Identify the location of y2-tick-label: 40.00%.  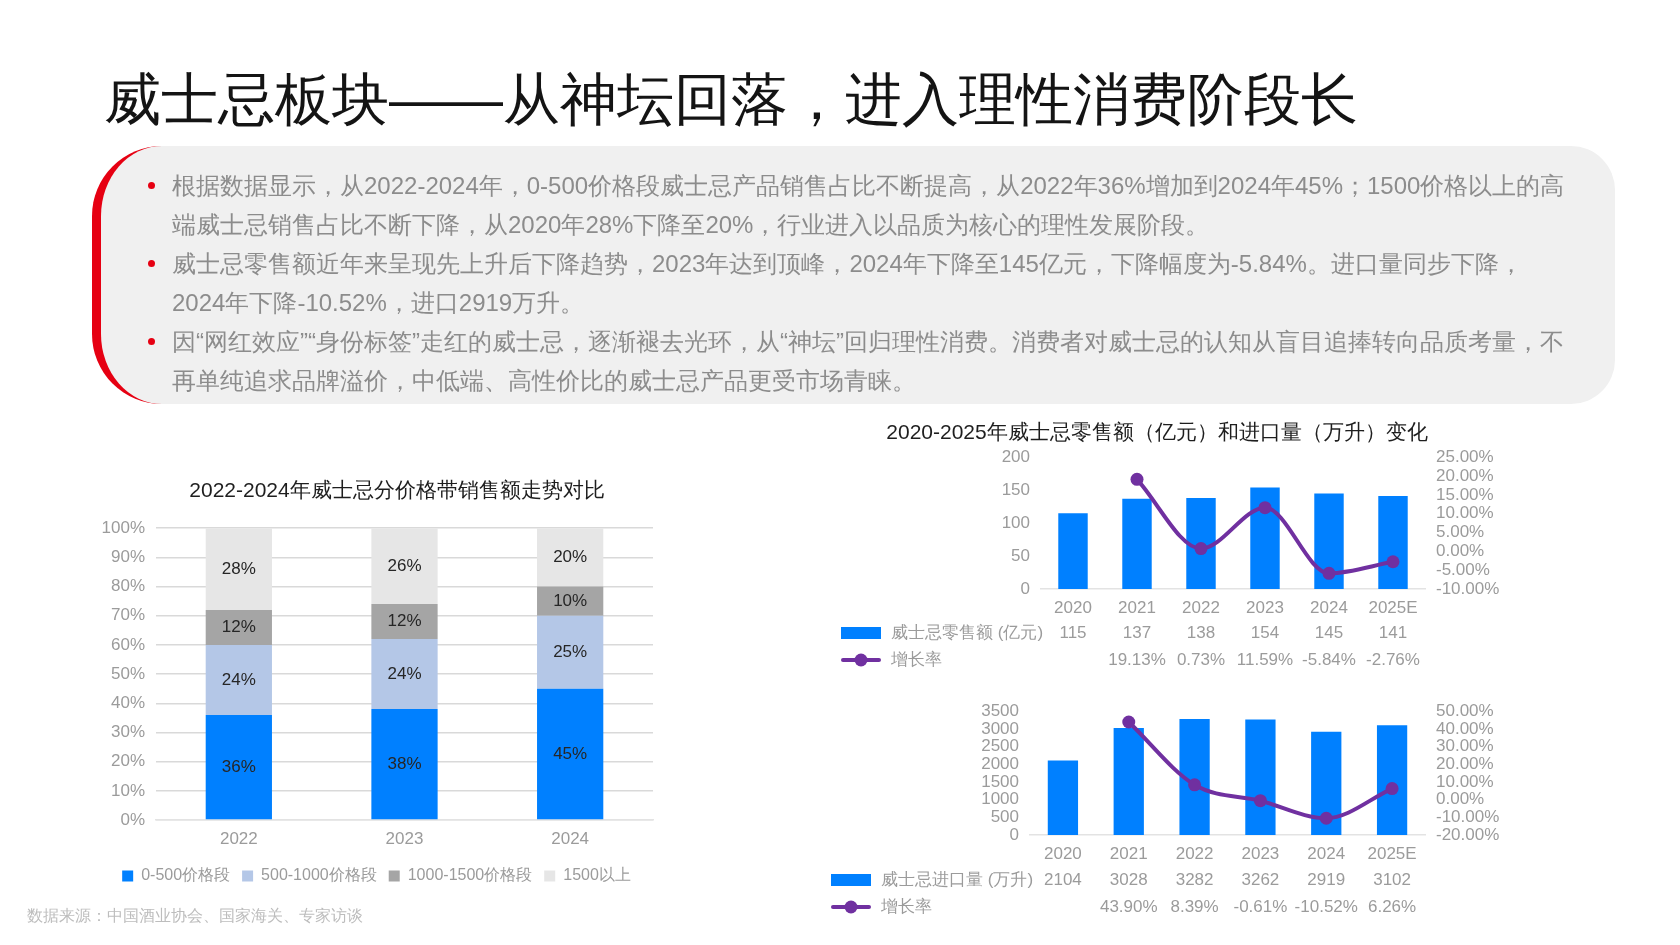
(1465, 728).